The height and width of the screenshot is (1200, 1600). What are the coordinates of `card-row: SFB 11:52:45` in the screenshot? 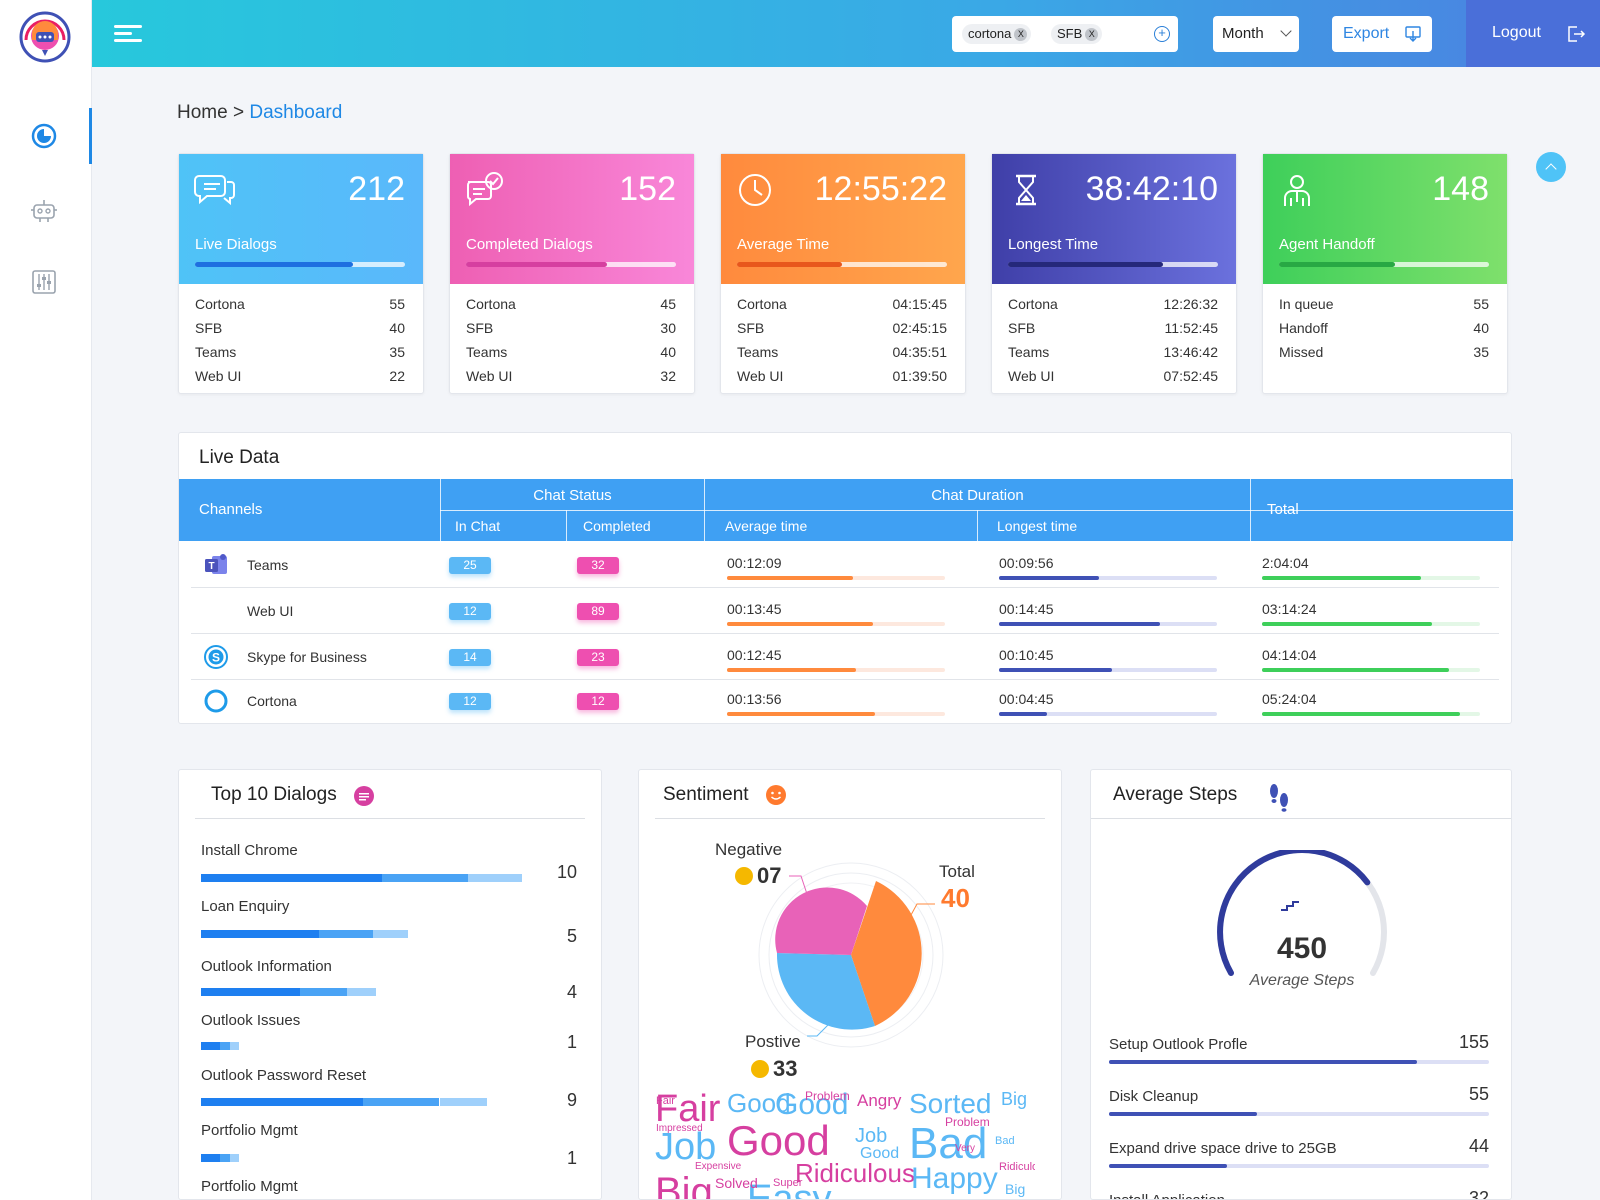 It's located at (1113, 328).